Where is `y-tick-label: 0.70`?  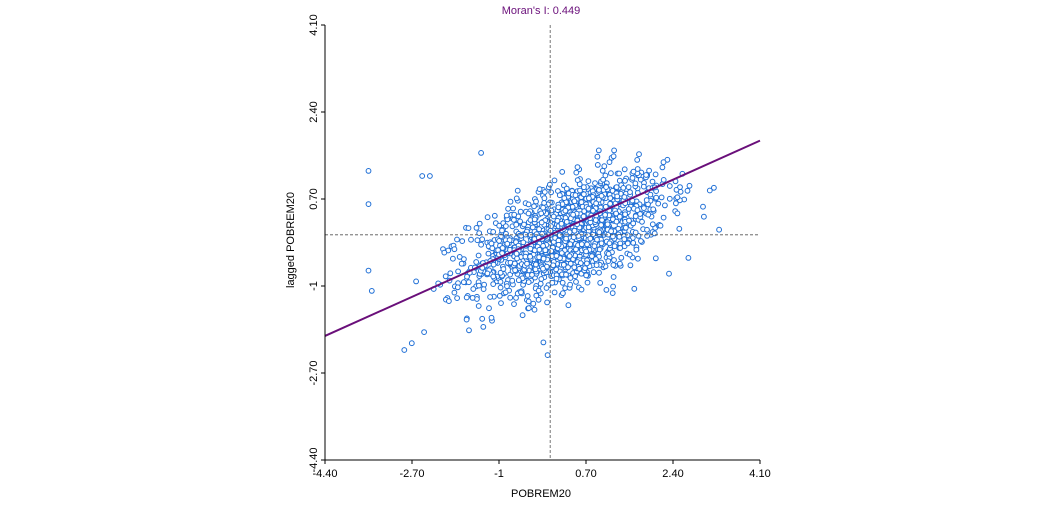
y-tick-label: 0.70 is located at coordinates (314, 198).